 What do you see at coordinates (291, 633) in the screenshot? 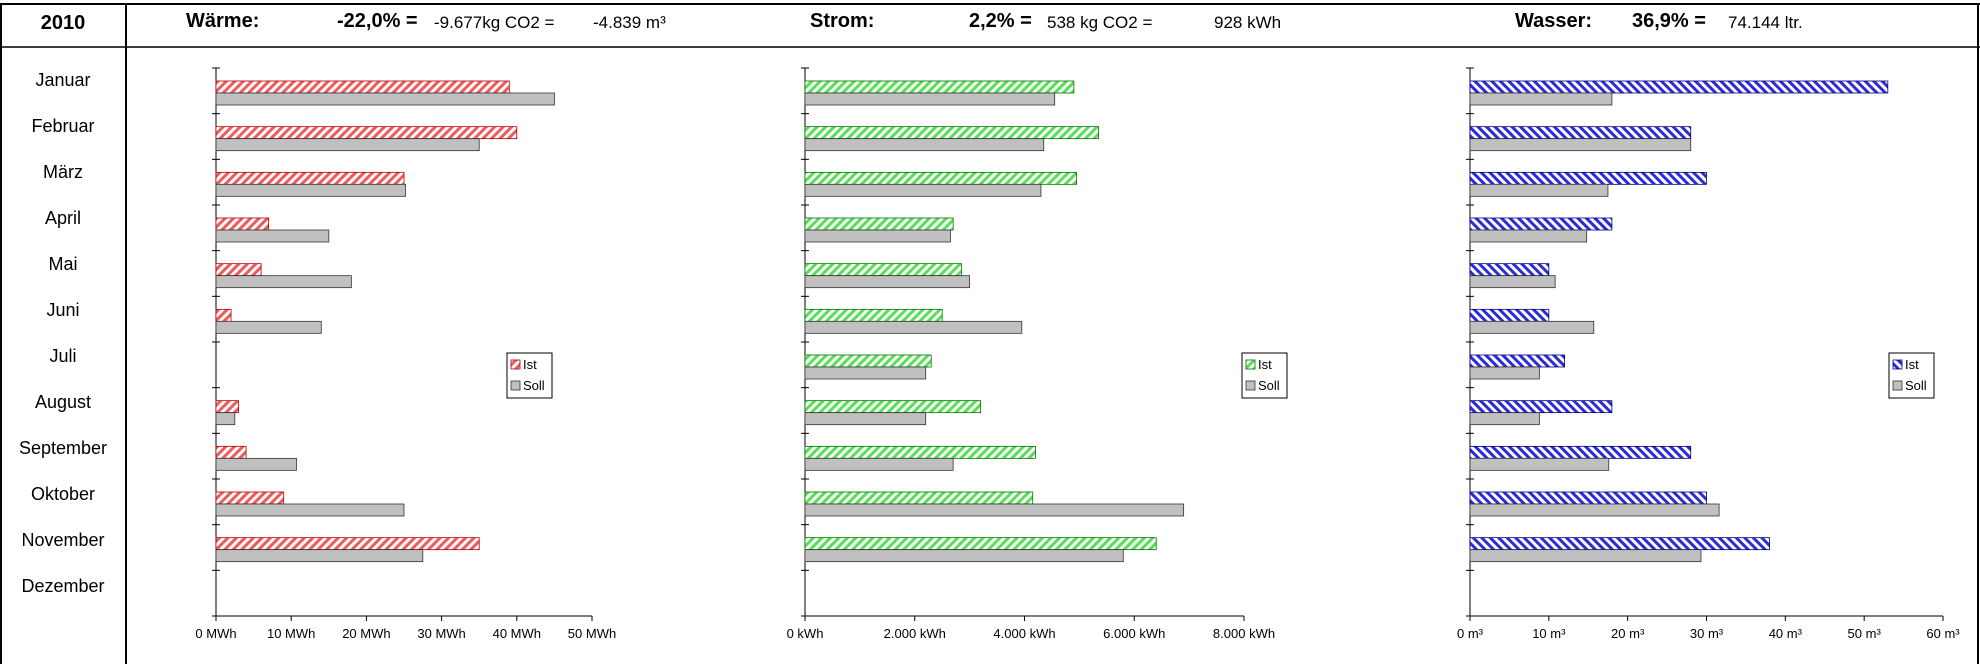
I see `x-tick-label: 10 MWh` at bounding box center [291, 633].